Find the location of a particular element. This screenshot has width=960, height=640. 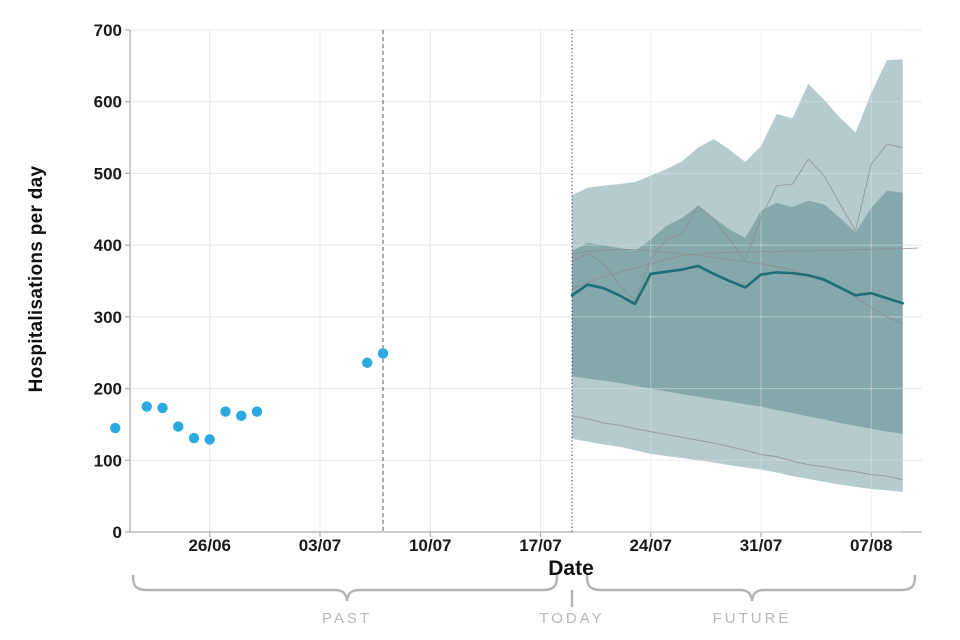

x-tick-label: 17/07 is located at coordinates (540, 545).